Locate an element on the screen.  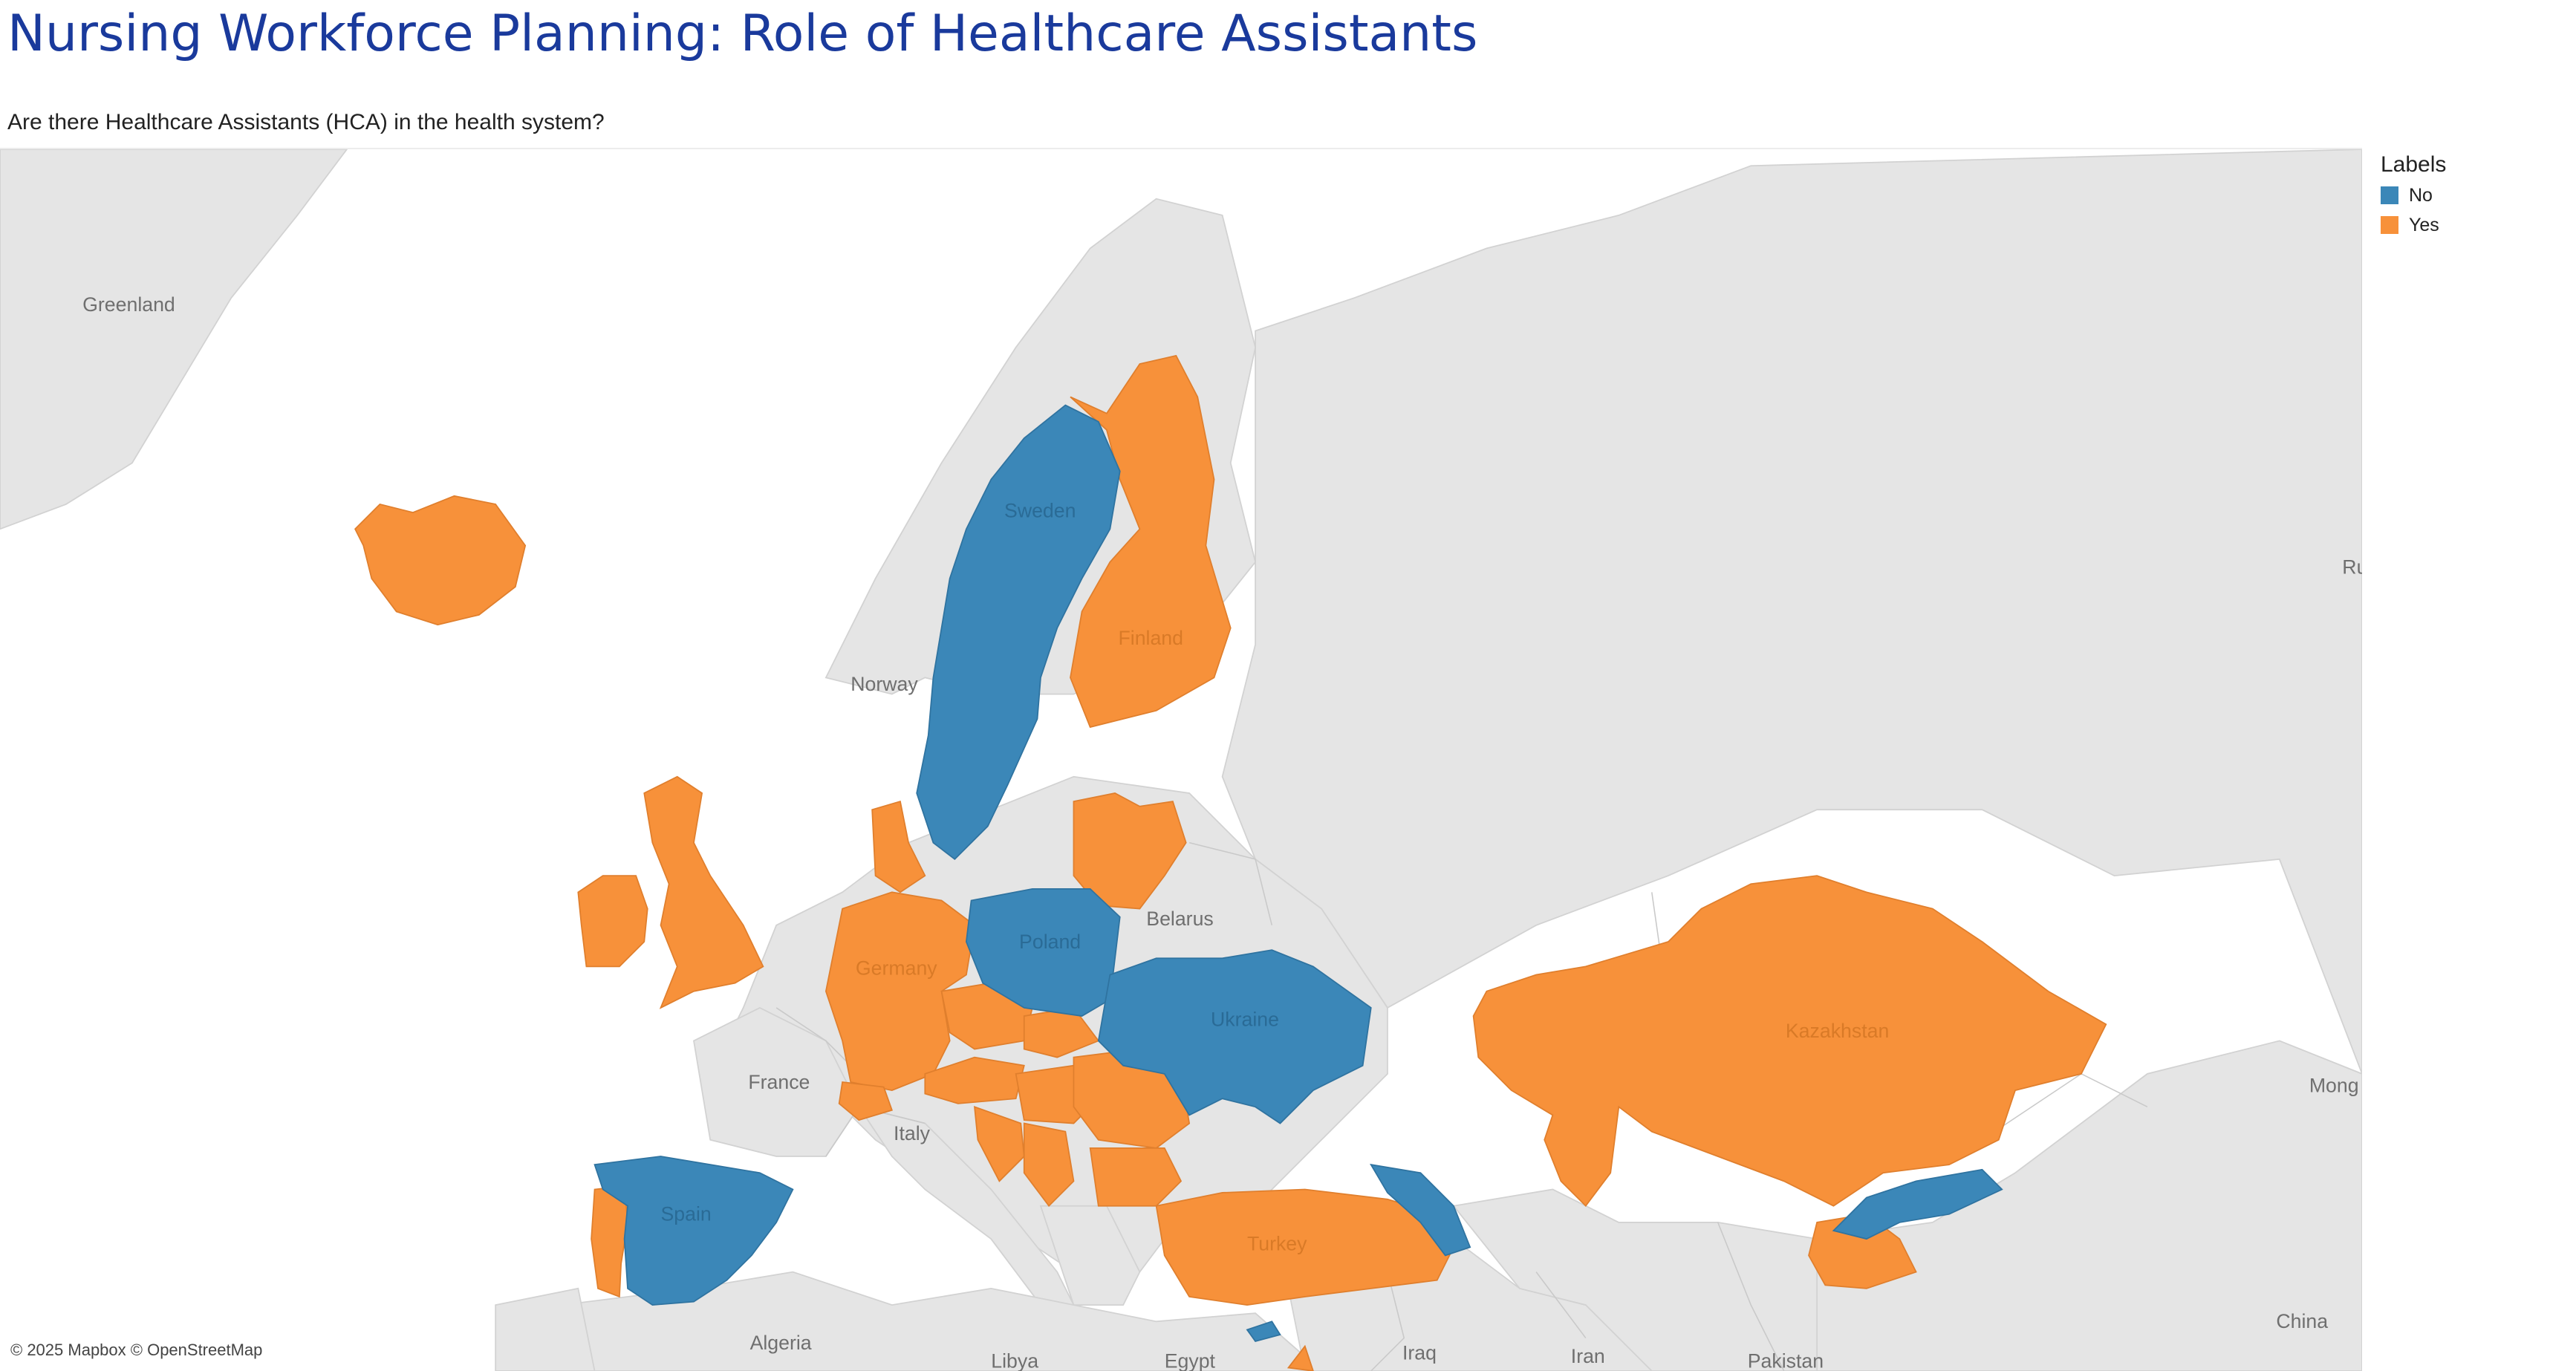
country-sweden is located at coordinates (1018, 632).